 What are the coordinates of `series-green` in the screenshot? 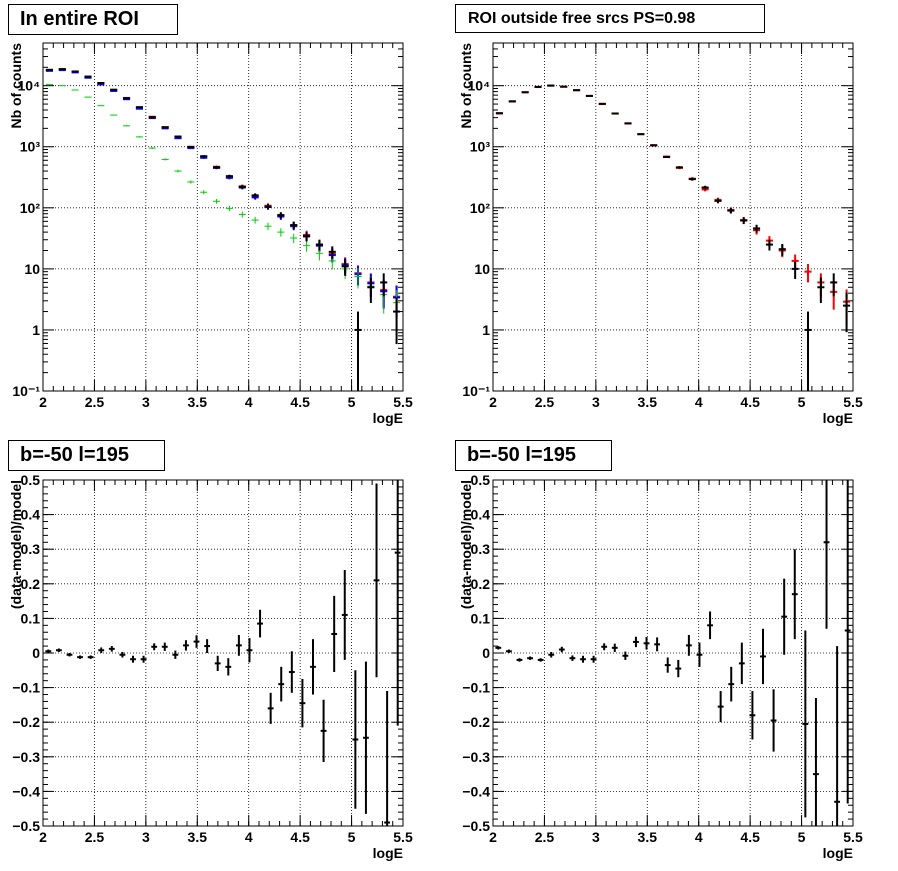 It's located at (223, 205).